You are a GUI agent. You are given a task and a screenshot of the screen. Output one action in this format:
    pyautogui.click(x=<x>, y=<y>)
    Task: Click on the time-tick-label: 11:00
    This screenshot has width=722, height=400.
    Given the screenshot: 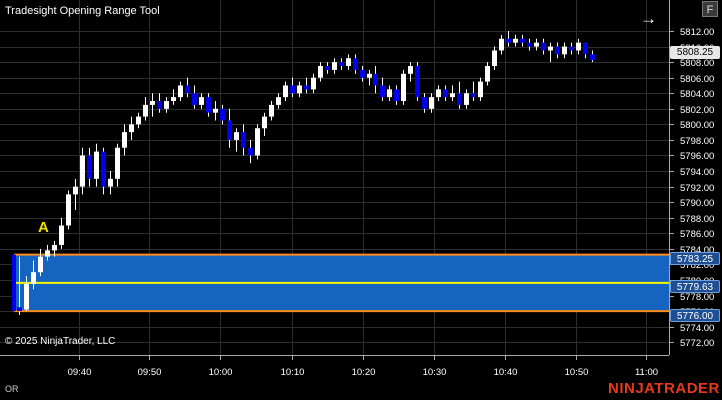 What is the action you would take?
    pyautogui.click(x=646, y=372)
    